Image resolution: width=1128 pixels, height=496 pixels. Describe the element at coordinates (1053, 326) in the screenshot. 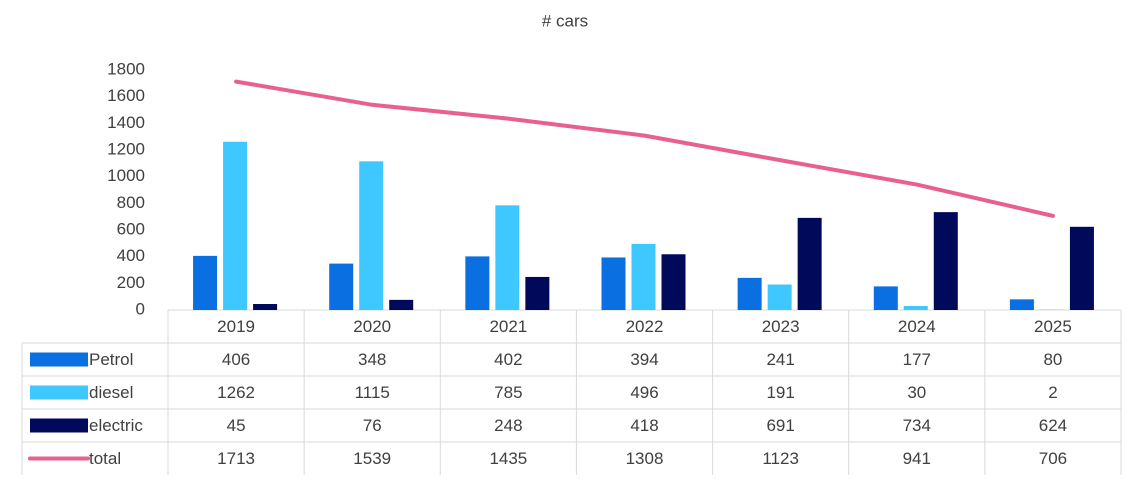

I see `x-tick-label: 2025` at that location.